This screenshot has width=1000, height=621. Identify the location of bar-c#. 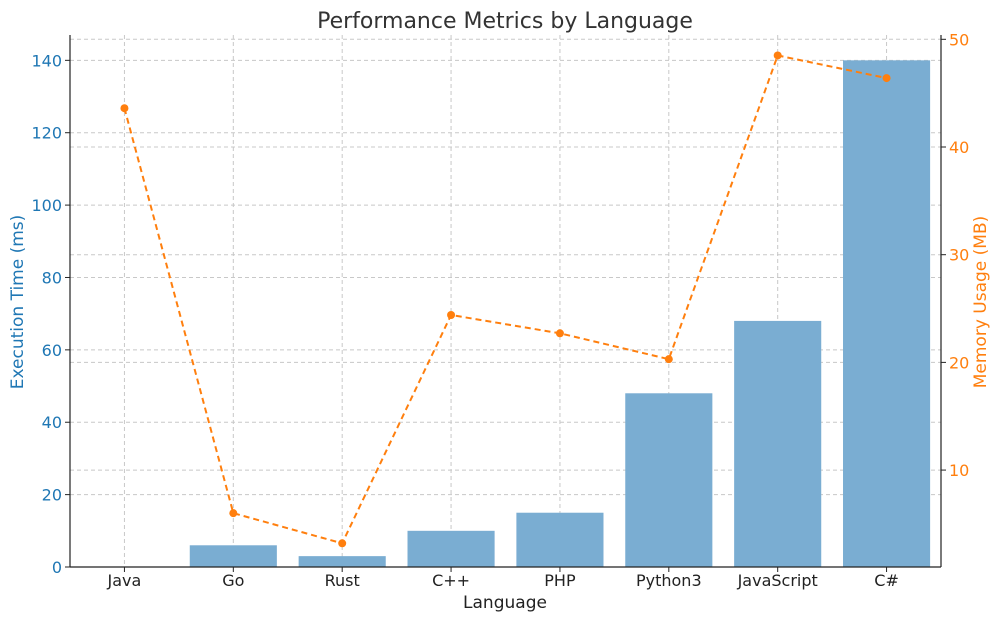
(887, 313).